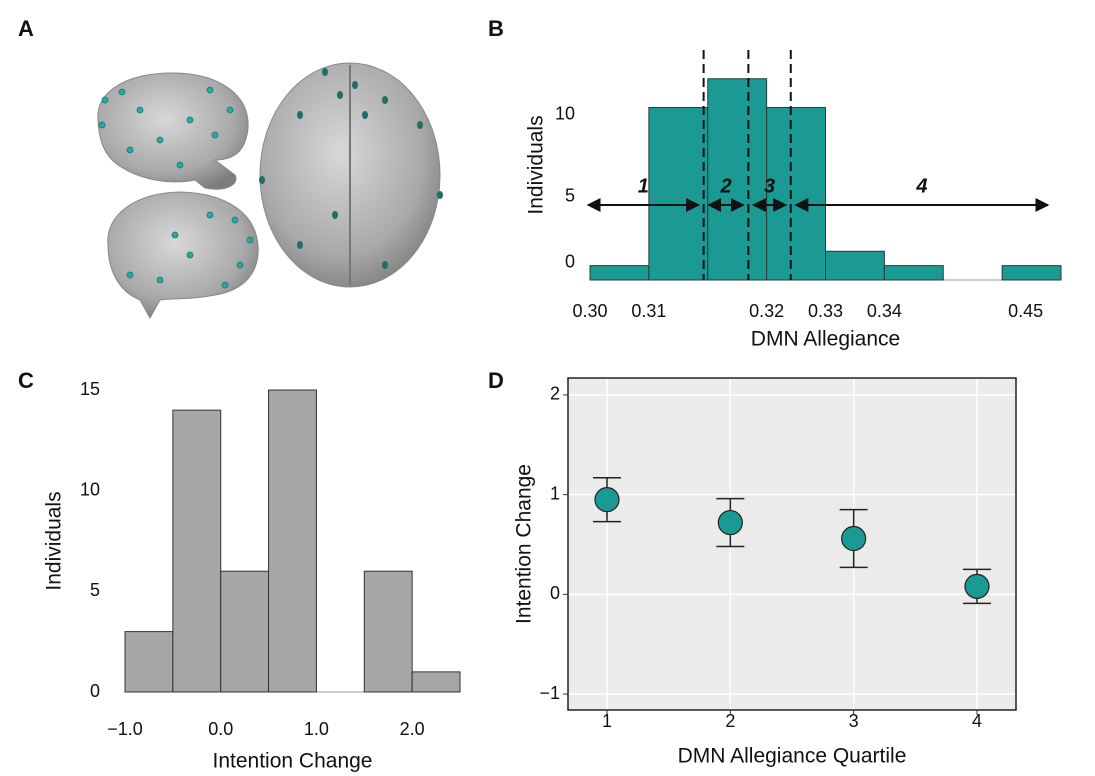  What do you see at coordinates (643, 186) in the screenshot?
I see `quartile-label: 1` at bounding box center [643, 186].